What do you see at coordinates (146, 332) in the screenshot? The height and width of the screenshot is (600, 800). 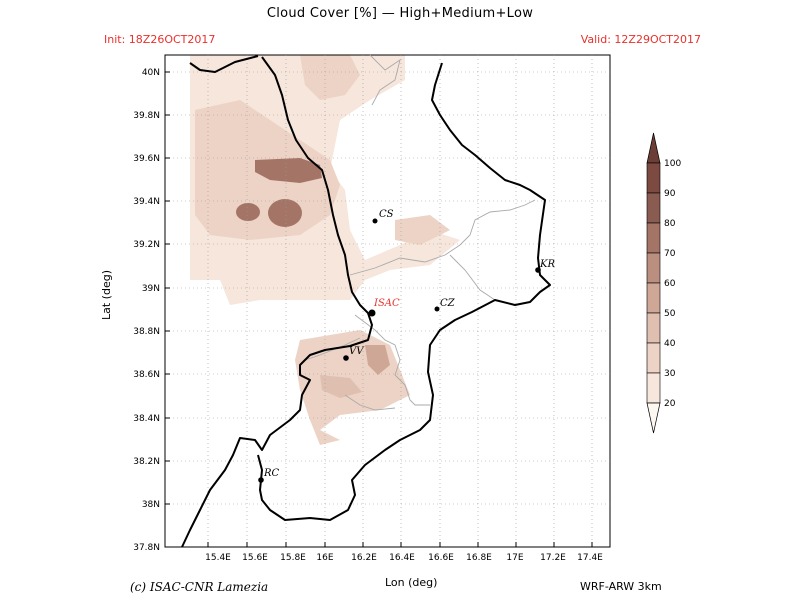 I see `lat-tick: 38.8N` at bounding box center [146, 332].